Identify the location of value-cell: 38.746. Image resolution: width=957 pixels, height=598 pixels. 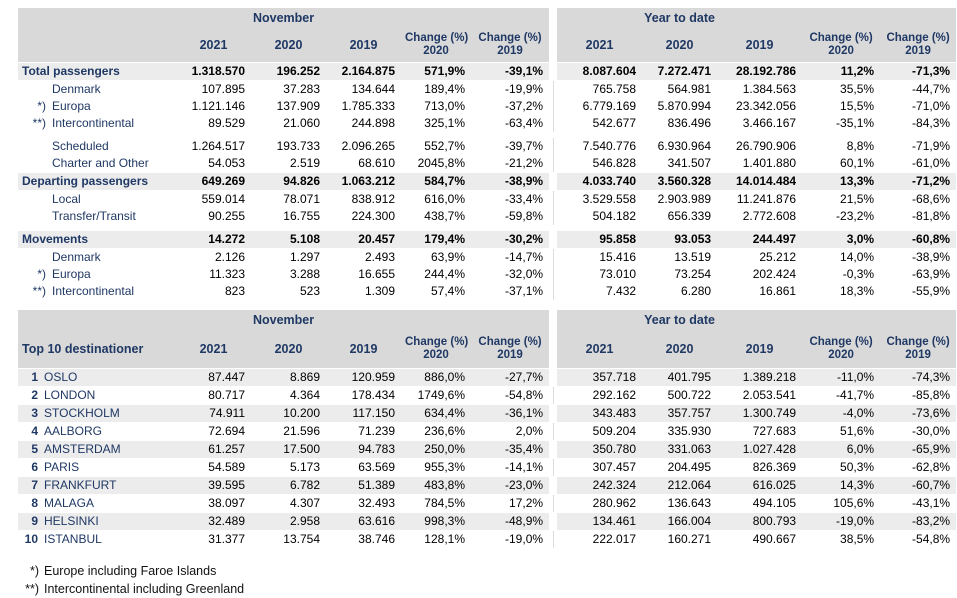
(376, 538).